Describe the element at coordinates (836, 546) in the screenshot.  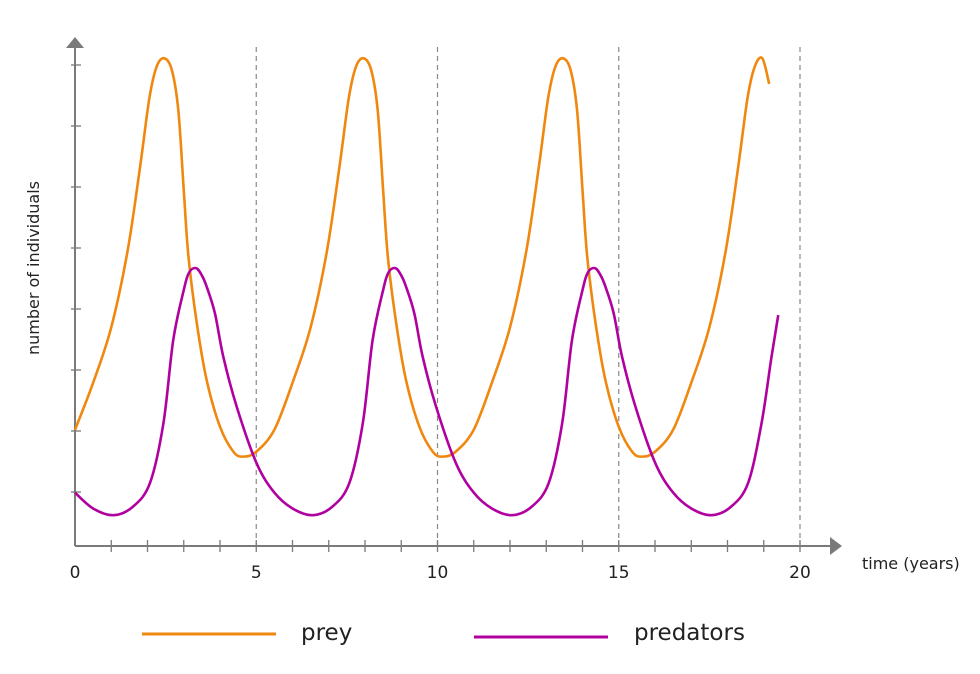
I see `x-axis-arrow-icon` at that location.